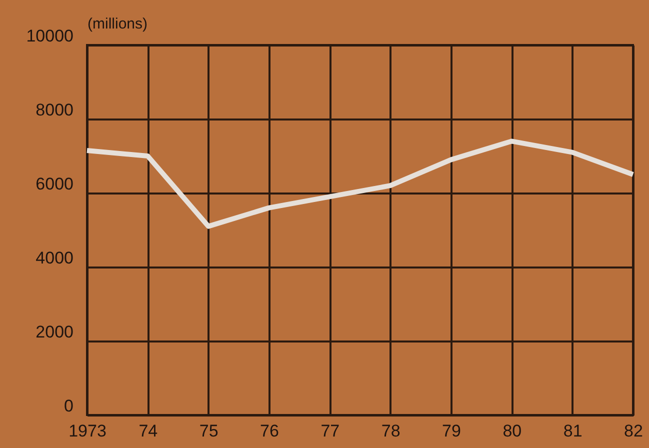  Describe the element at coordinates (55, 258) in the screenshot. I see `y-tick-label: 4000` at that location.